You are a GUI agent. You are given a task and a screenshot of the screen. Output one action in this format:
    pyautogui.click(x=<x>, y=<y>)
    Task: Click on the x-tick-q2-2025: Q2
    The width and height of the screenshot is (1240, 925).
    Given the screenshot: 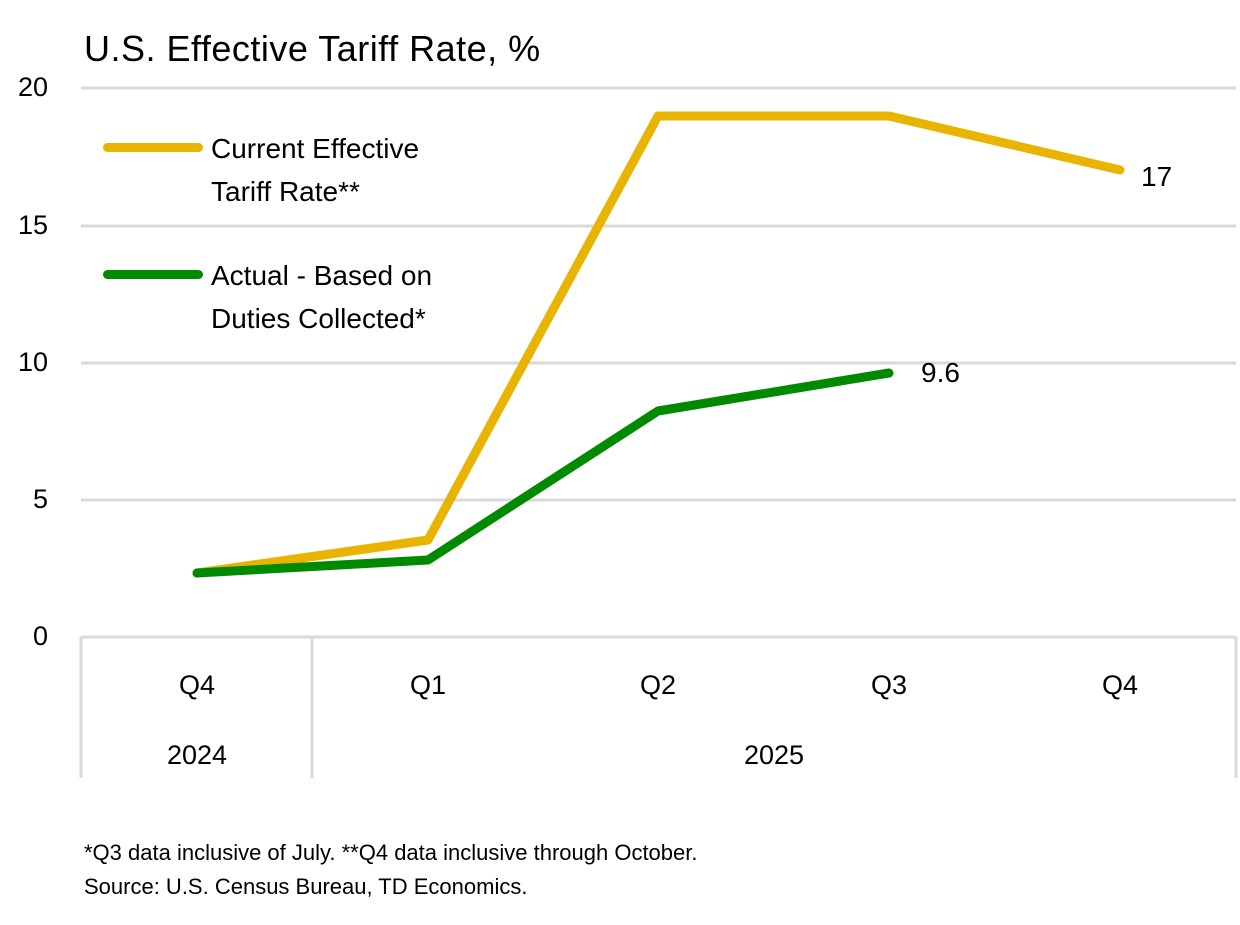 What is the action you would take?
    pyautogui.click(x=658, y=685)
    